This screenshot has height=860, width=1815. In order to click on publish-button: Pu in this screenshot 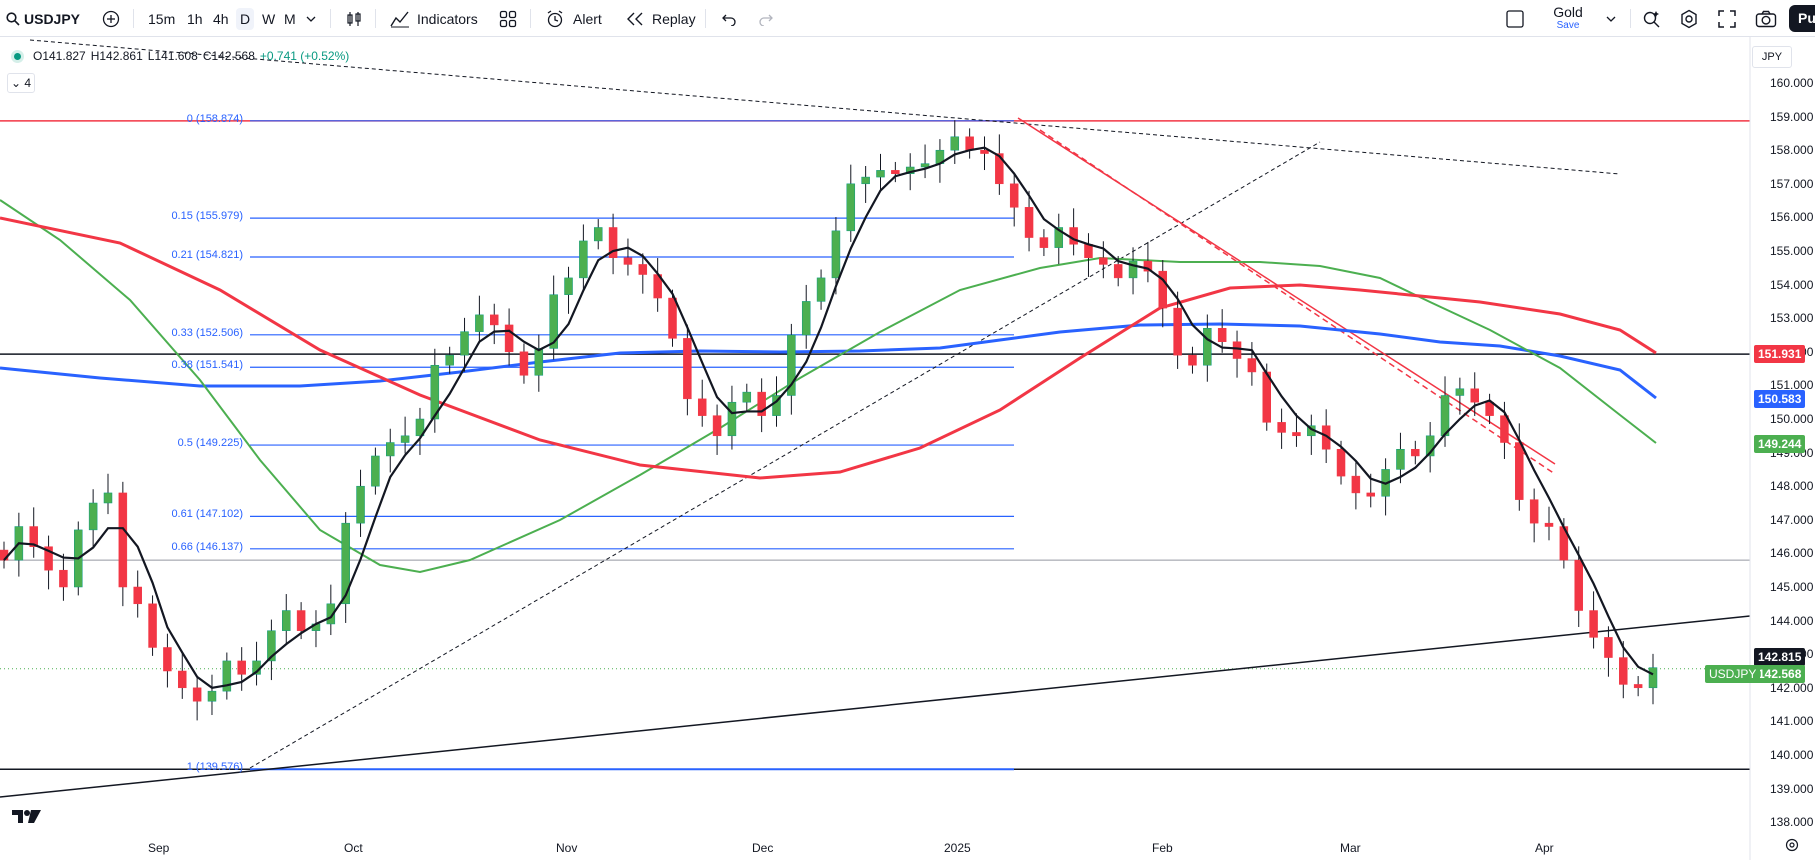, I will do `click(1802, 18)`.